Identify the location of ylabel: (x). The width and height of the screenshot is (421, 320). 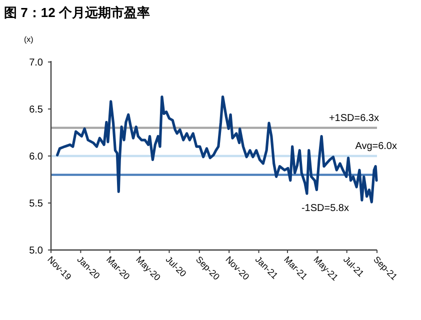
(29, 39).